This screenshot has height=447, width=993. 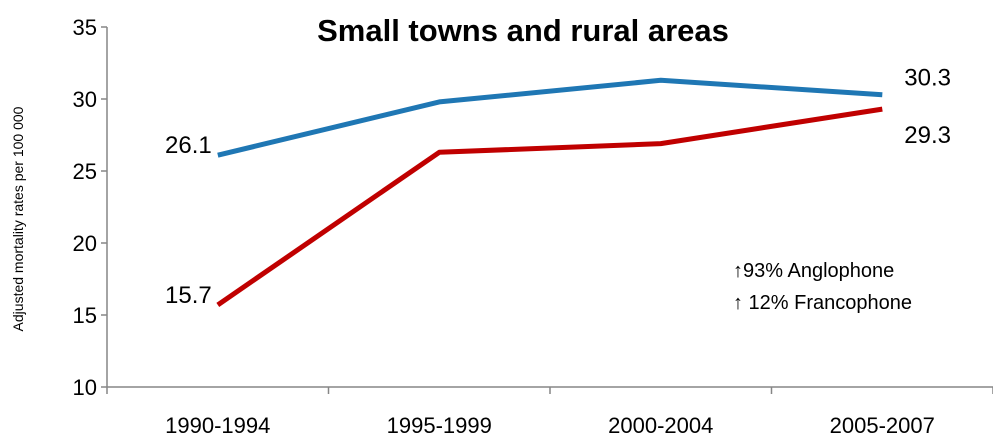 What do you see at coordinates (188, 145) in the screenshot?
I see `data-label: 26.1` at bounding box center [188, 145].